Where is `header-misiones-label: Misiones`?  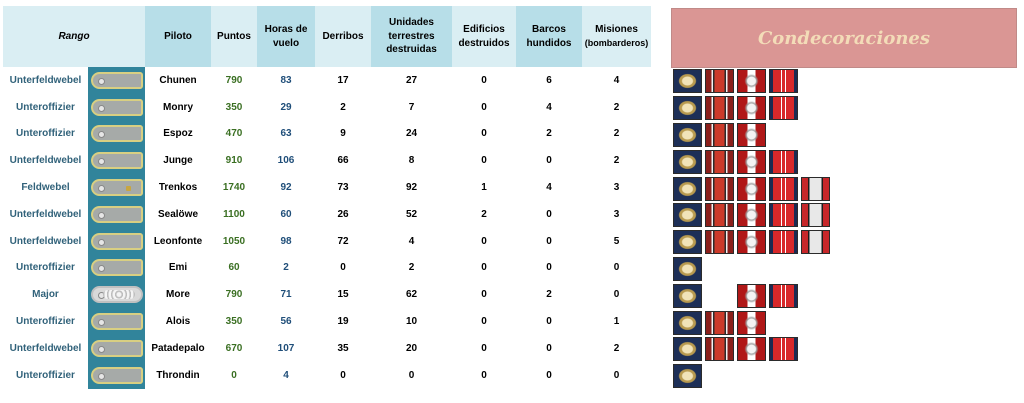 header-misiones-label: Misiones is located at coordinates (616, 29).